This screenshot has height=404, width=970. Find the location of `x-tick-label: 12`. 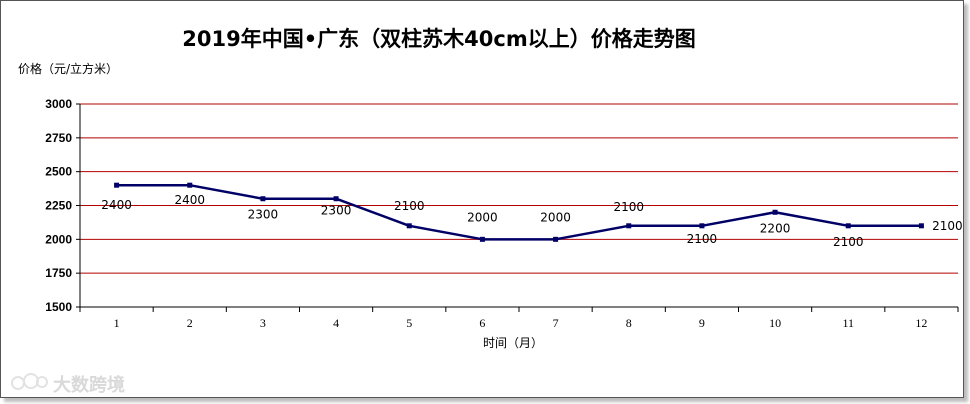

x-tick-label: 12 is located at coordinates (921, 323).